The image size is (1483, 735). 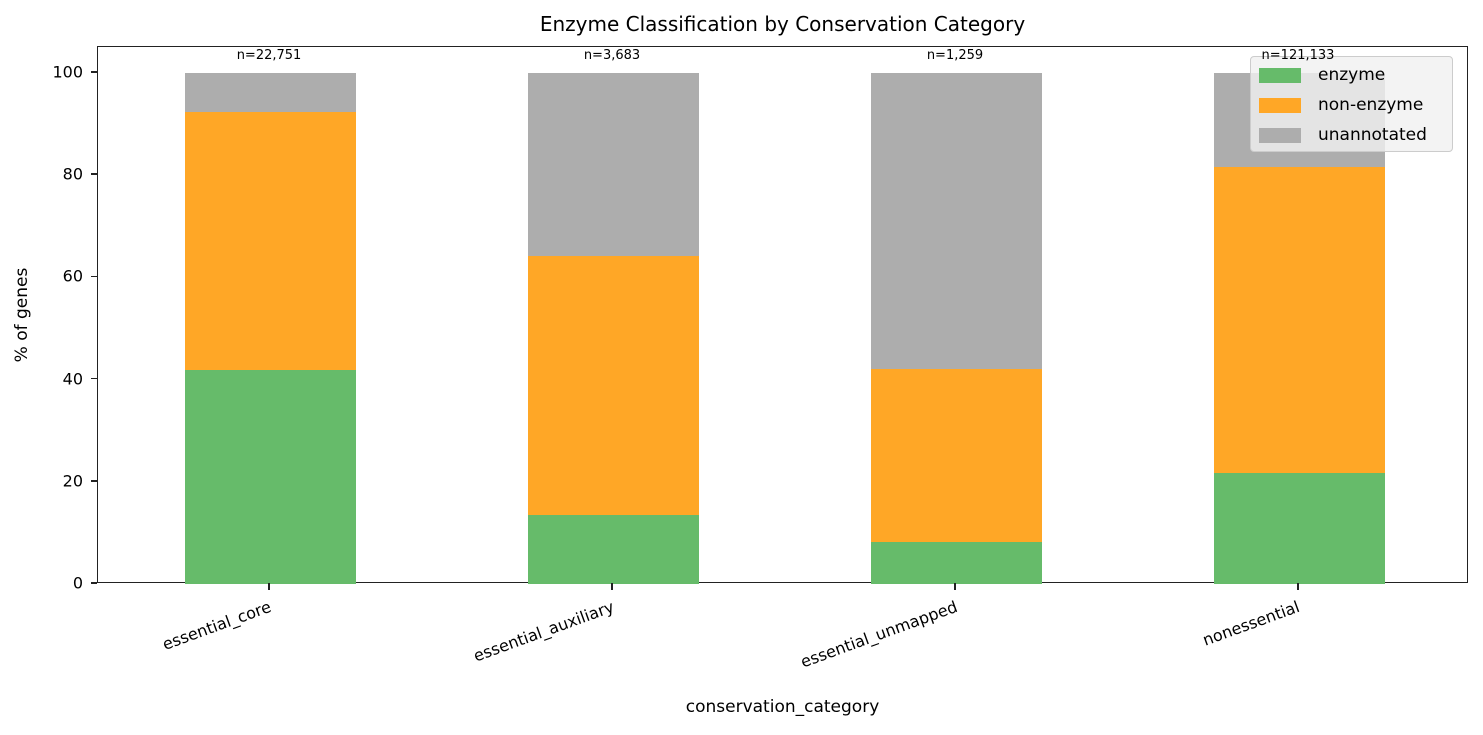 I want to click on legend-item-unannotated: unannotated, so click(x=1343, y=135).